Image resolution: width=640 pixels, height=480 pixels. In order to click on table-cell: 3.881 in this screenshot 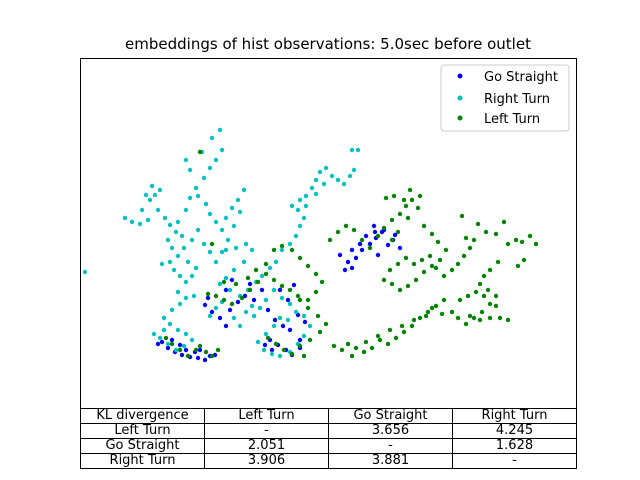, I will do `click(390, 461)`.